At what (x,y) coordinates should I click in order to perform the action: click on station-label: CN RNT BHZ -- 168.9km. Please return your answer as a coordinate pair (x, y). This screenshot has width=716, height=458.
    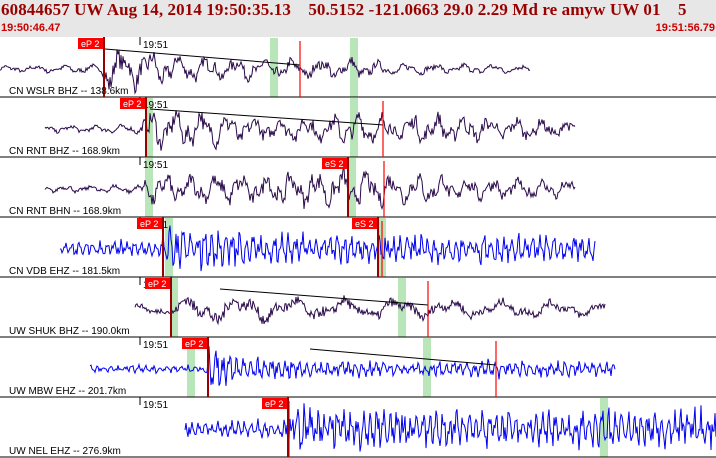
    Looking at the image, I should click on (64, 151).